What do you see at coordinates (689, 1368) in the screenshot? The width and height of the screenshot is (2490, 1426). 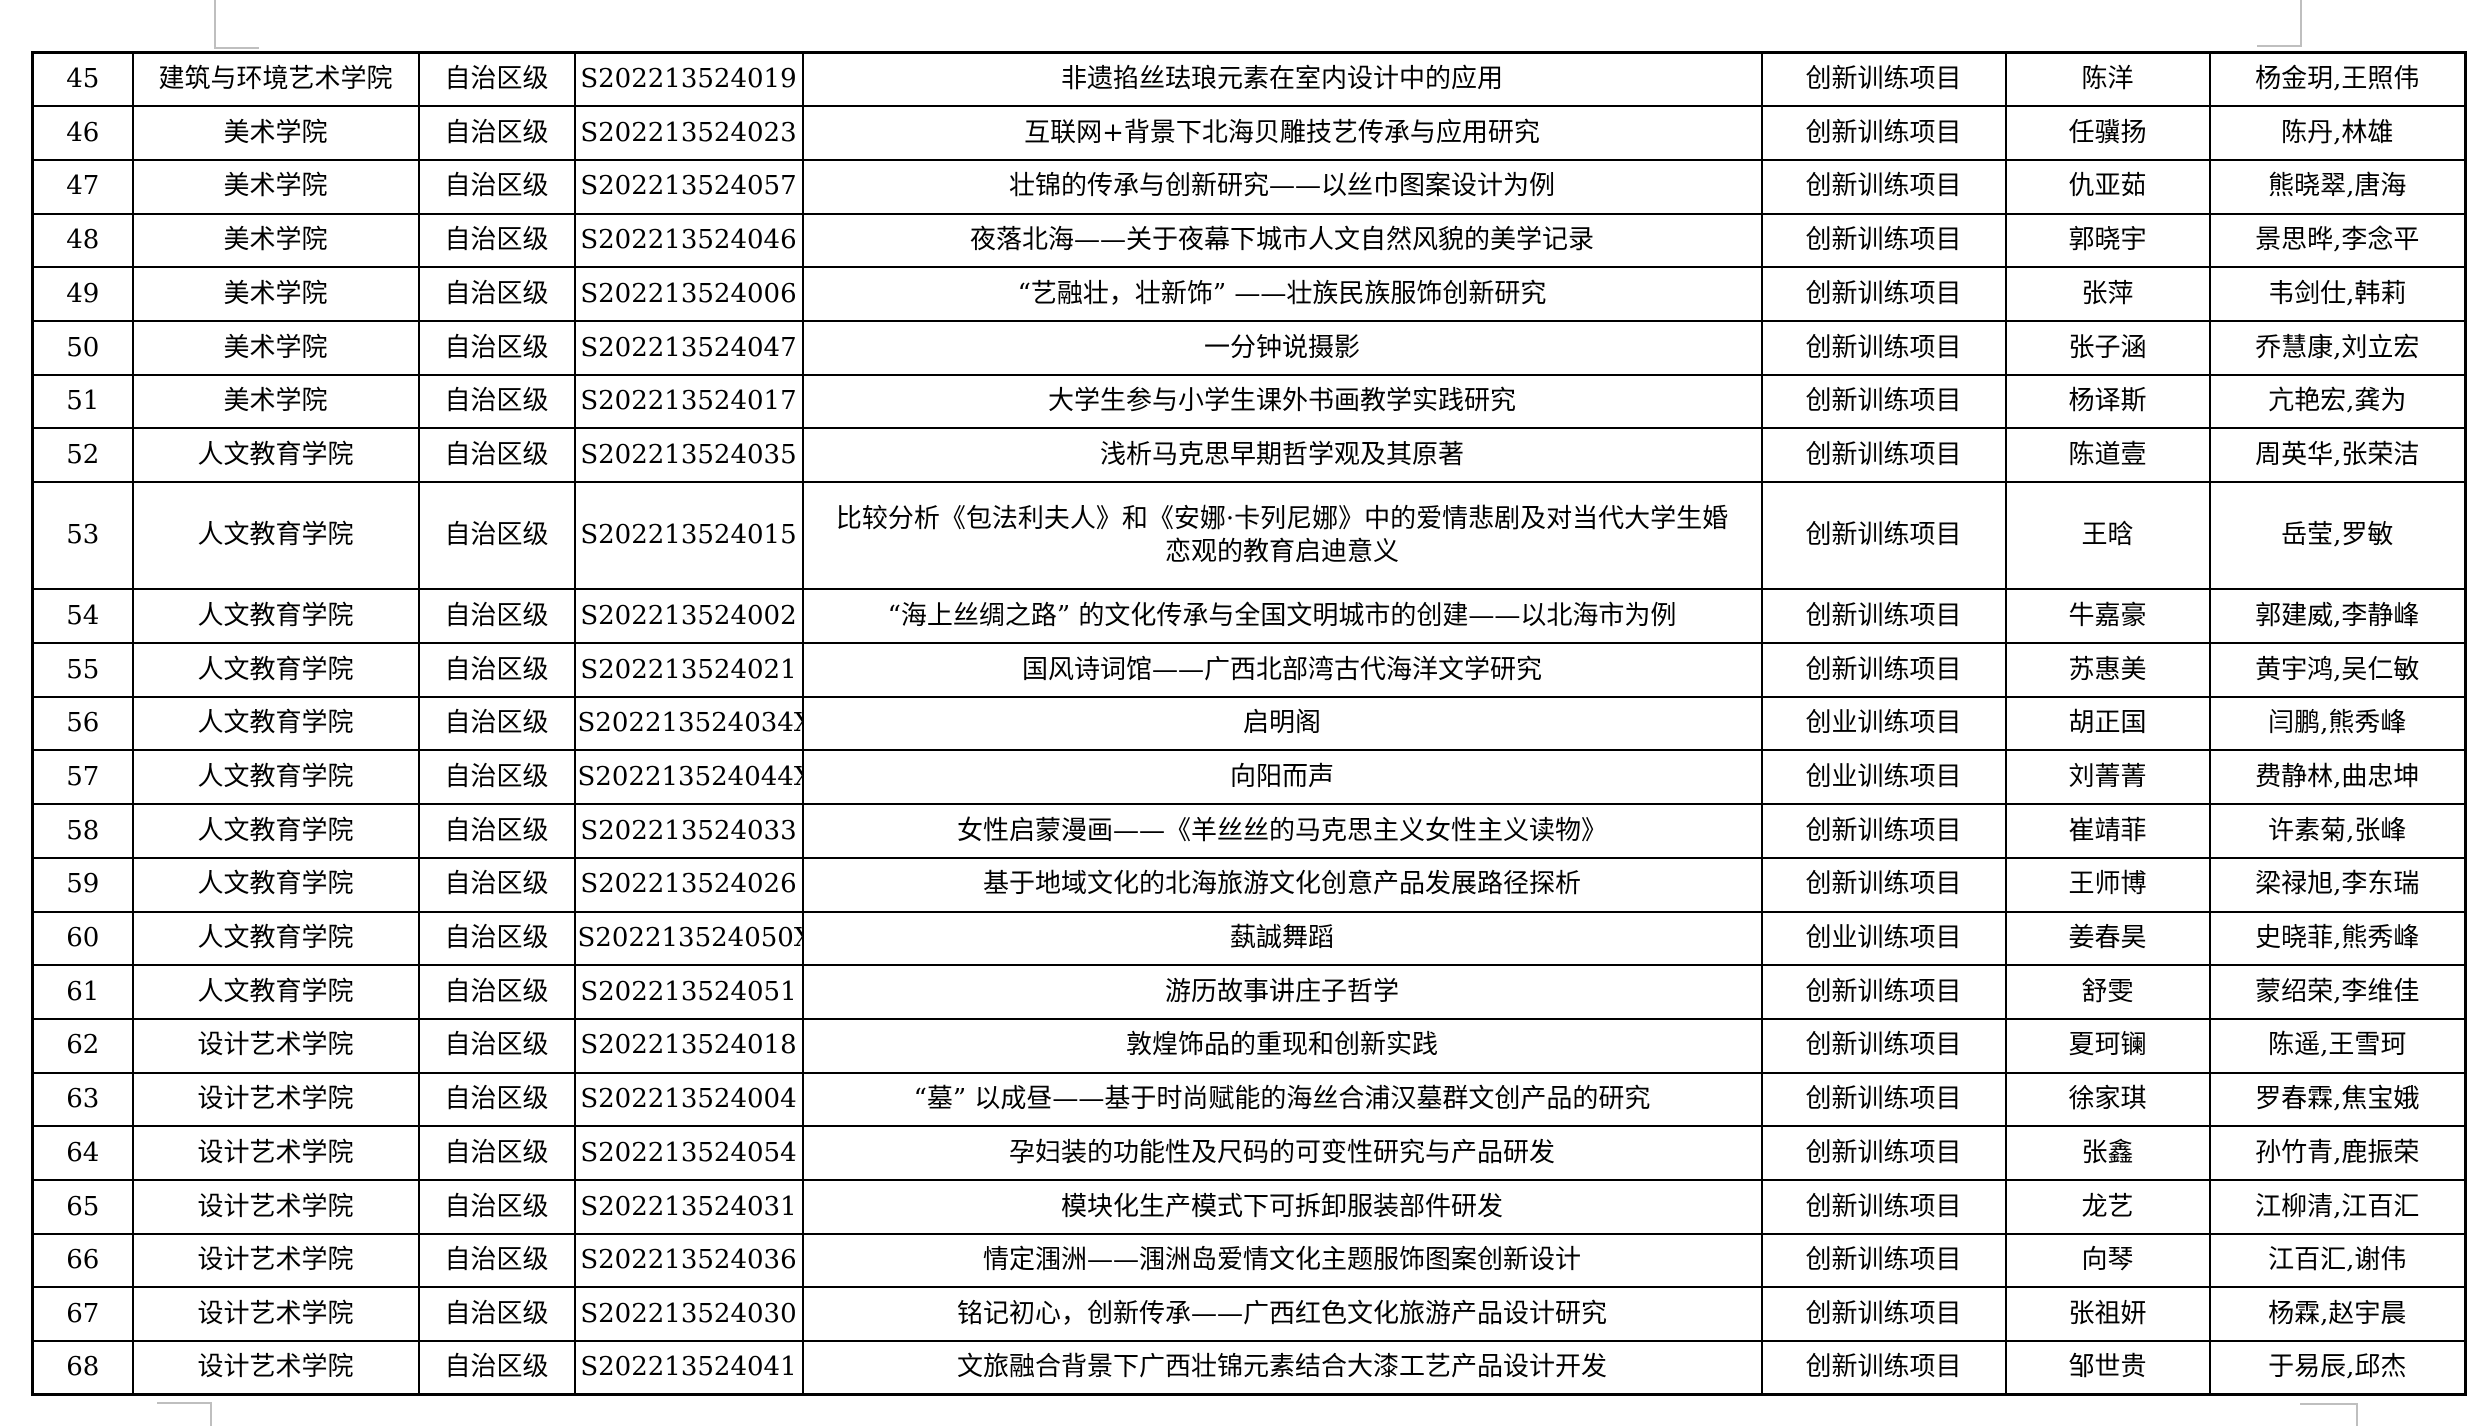 I see `cell-project-code: S202213524041` at bounding box center [689, 1368].